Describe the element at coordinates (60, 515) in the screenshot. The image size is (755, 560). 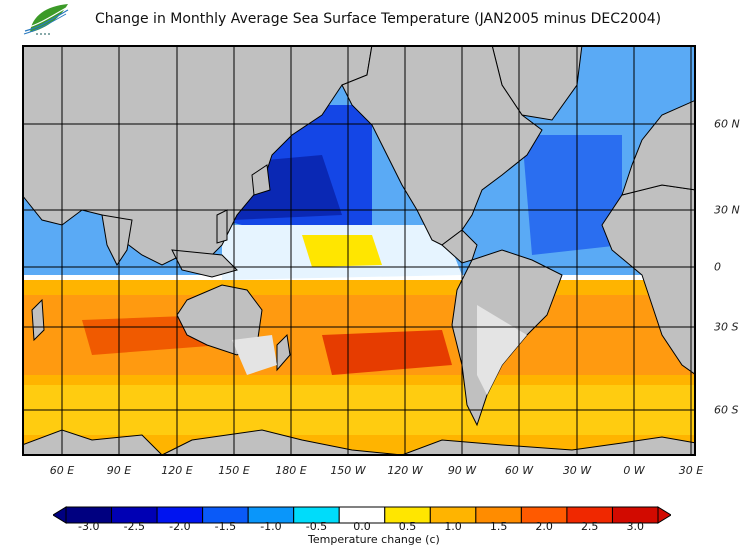
I see `colorbar-under-arrow` at that location.